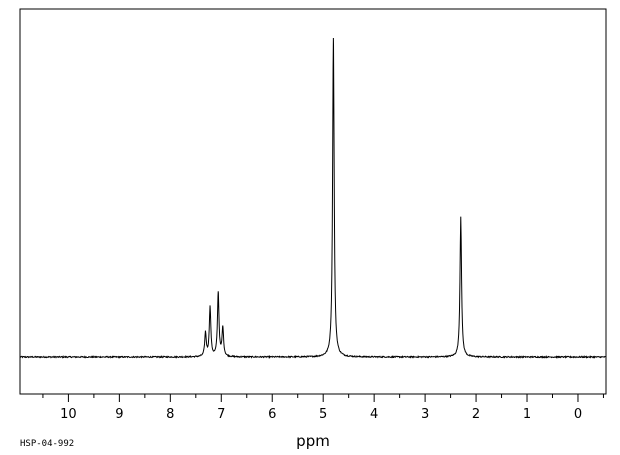 The width and height of the screenshot is (620, 455). What do you see at coordinates (47, 444) in the screenshot?
I see `spectrum-id-label: HSP-04-992` at bounding box center [47, 444].